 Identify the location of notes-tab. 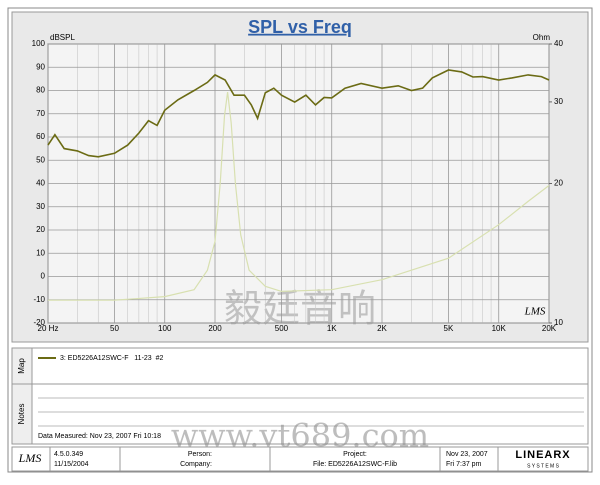
(22, 414).